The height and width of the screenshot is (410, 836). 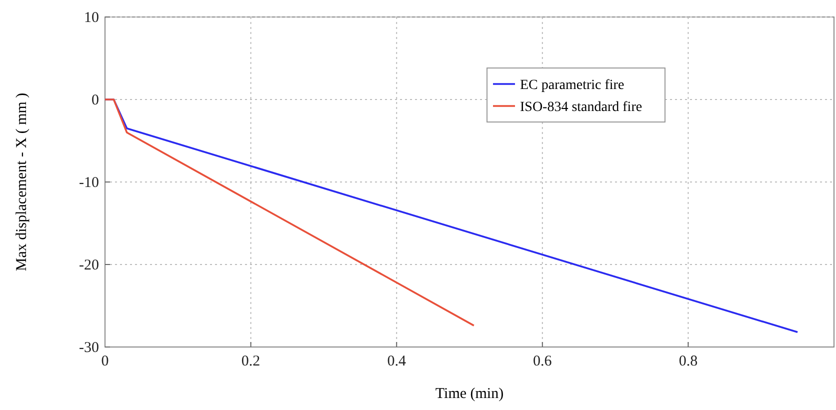 I want to click on x-tick-label: 0, so click(x=105, y=362).